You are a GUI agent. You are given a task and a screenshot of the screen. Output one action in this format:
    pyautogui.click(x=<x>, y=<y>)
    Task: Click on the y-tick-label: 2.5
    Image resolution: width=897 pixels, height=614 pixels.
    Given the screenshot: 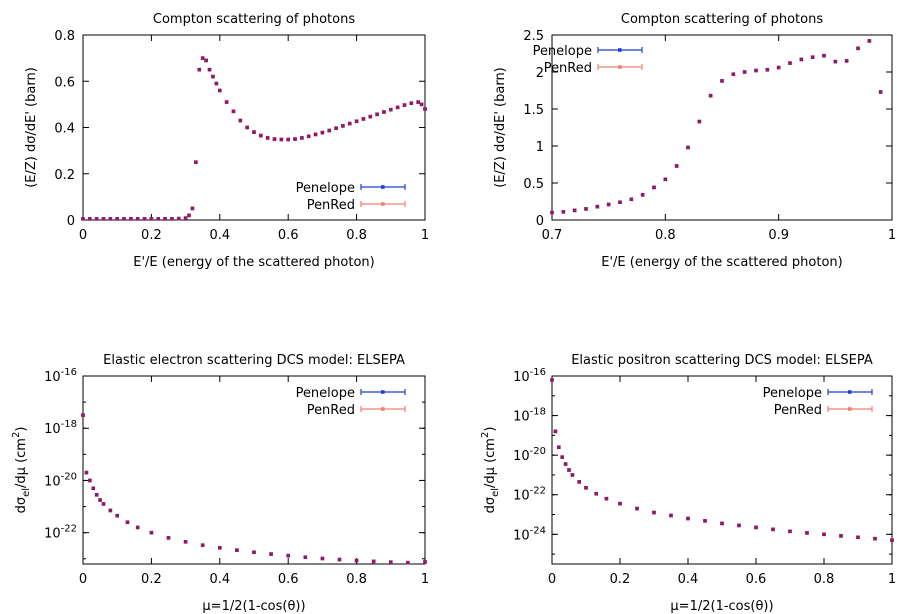 What is the action you would take?
    pyautogui.click(x=533, y=36)
    